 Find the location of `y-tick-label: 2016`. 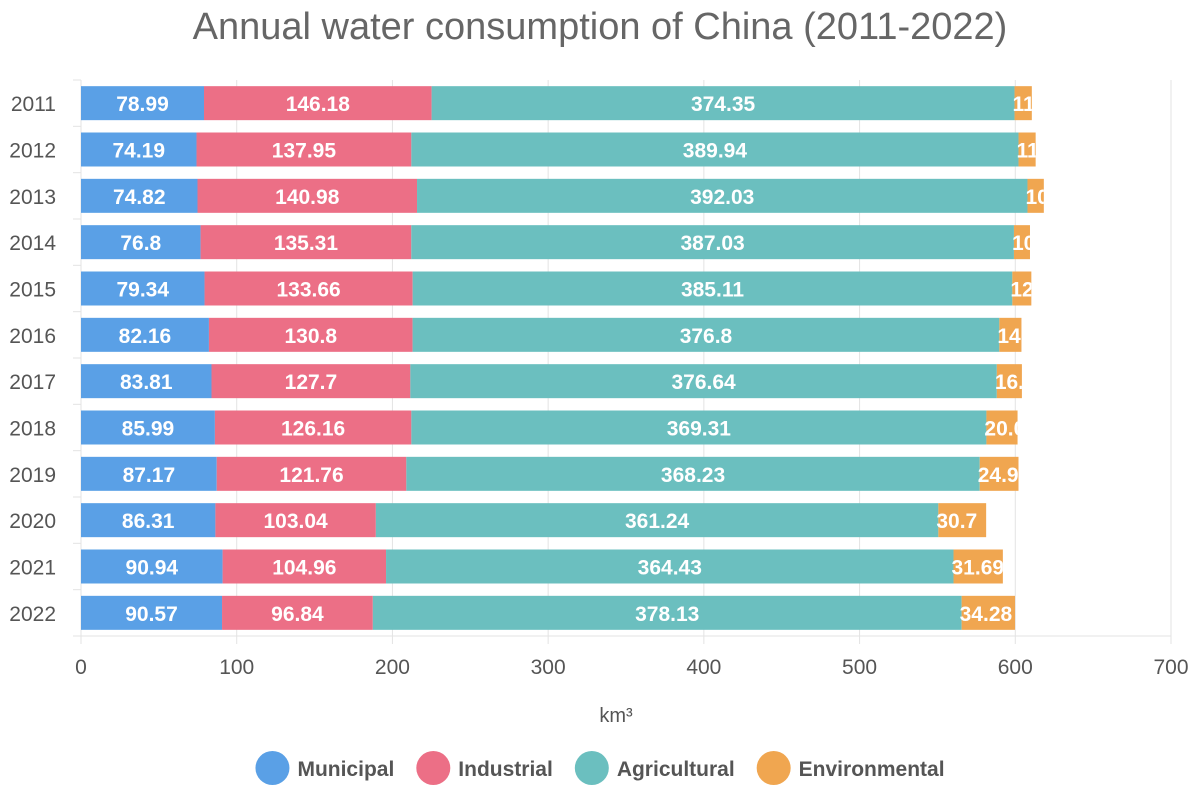

y-tick-label: 2016 is located at coordinates (32, 336).